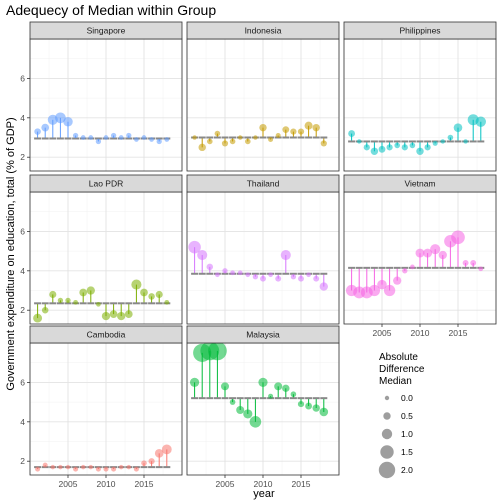 This screenshot has width=504, height=504. I want to click on panel-lao-pdr: Lao PDR246, so click(101, 249).